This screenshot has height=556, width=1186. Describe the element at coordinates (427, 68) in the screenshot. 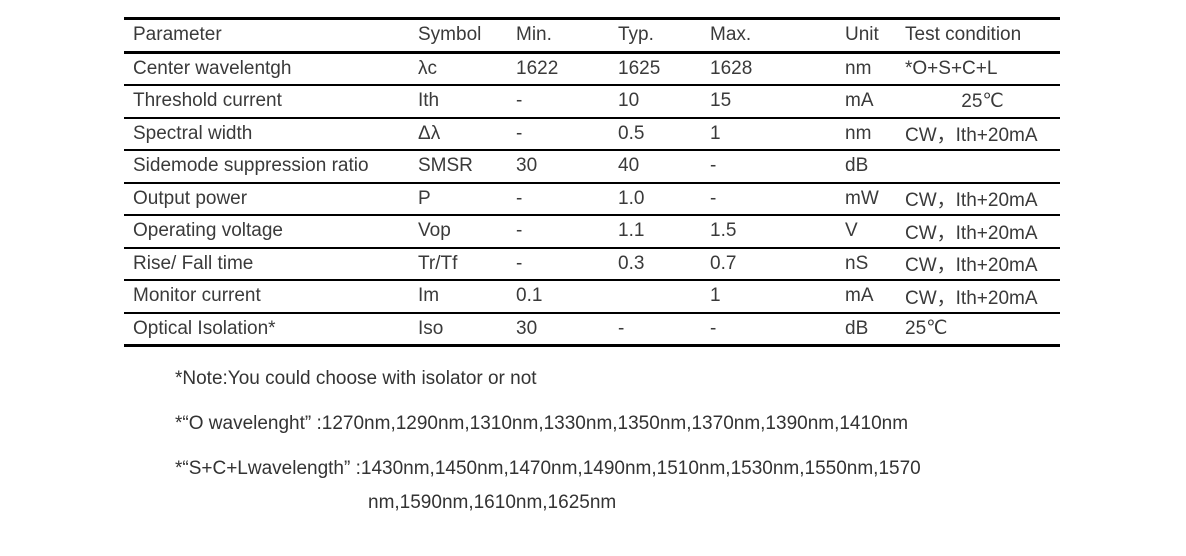

I see `cell-symbol: λc` at that location.